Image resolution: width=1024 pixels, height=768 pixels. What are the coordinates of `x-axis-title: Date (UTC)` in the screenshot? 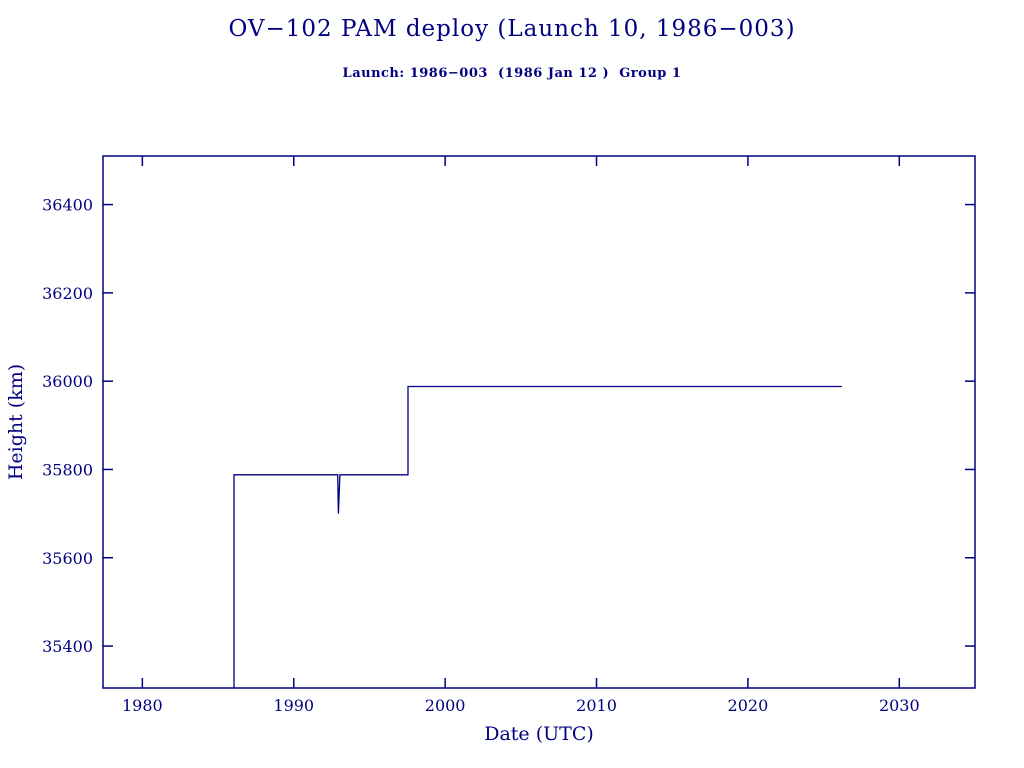 It's located at (539, 734).